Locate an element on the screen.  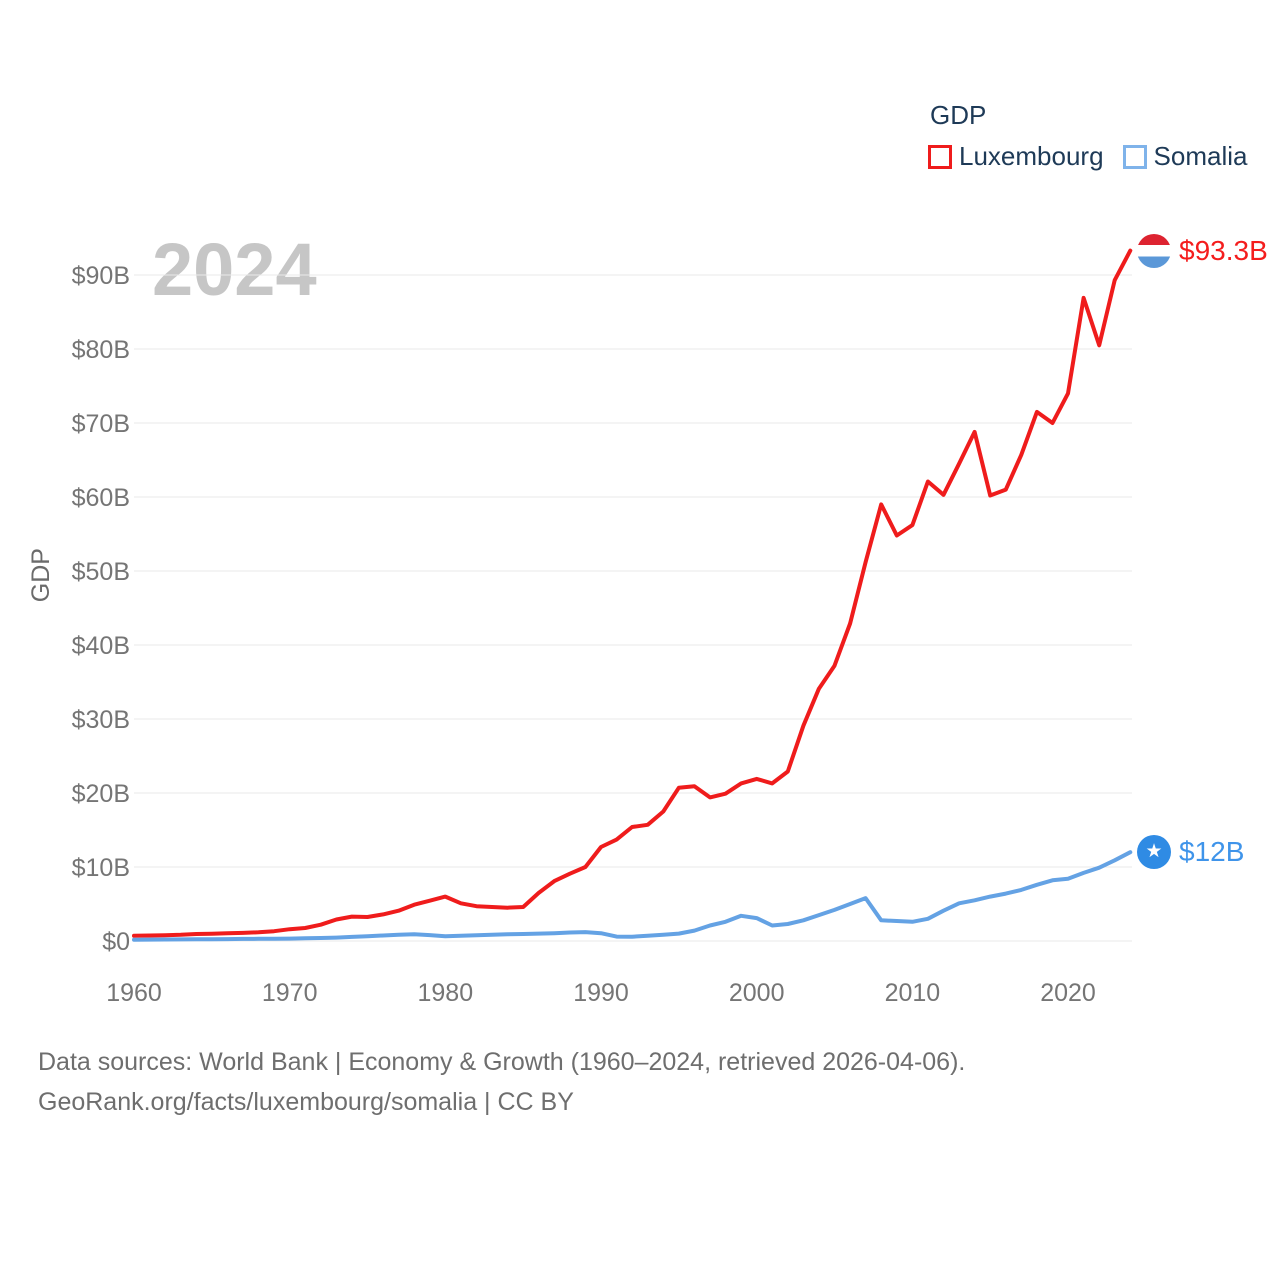
y-tick-label: $50B is located at coordinates (101, 572).